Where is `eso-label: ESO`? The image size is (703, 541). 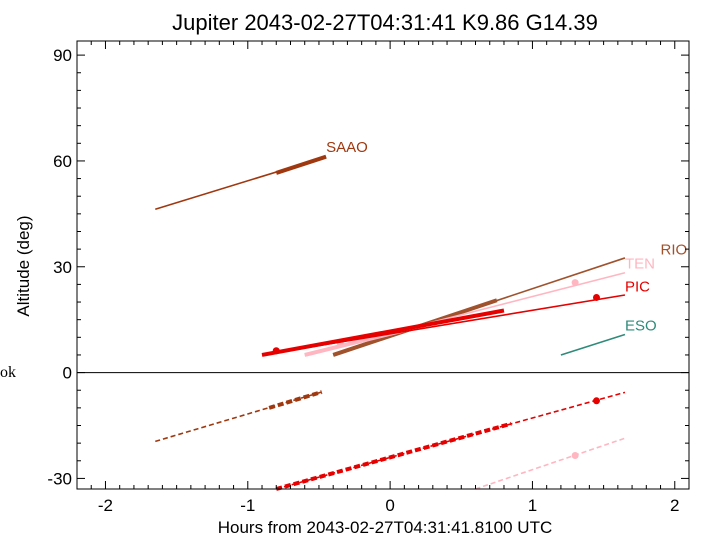
eso-label: ESO is located at coordinates (641, 325).